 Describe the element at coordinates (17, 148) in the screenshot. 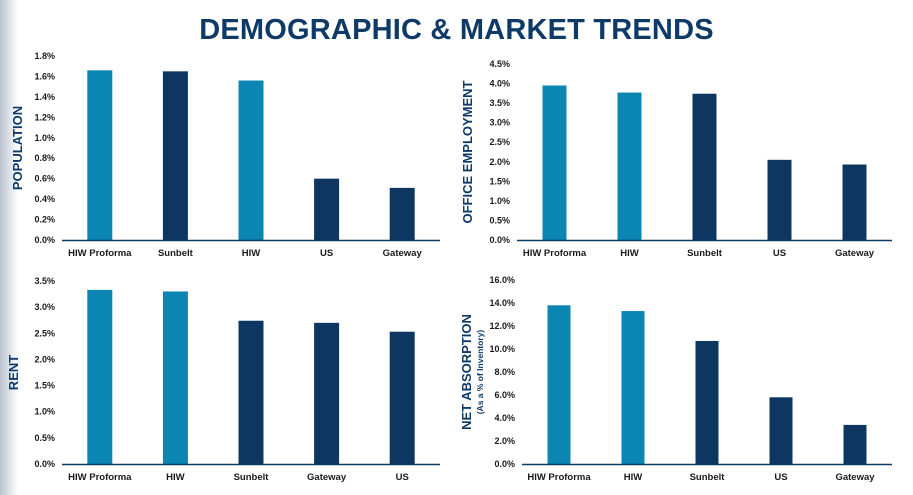

I see `y-axis-title: POPULATION` at that location.